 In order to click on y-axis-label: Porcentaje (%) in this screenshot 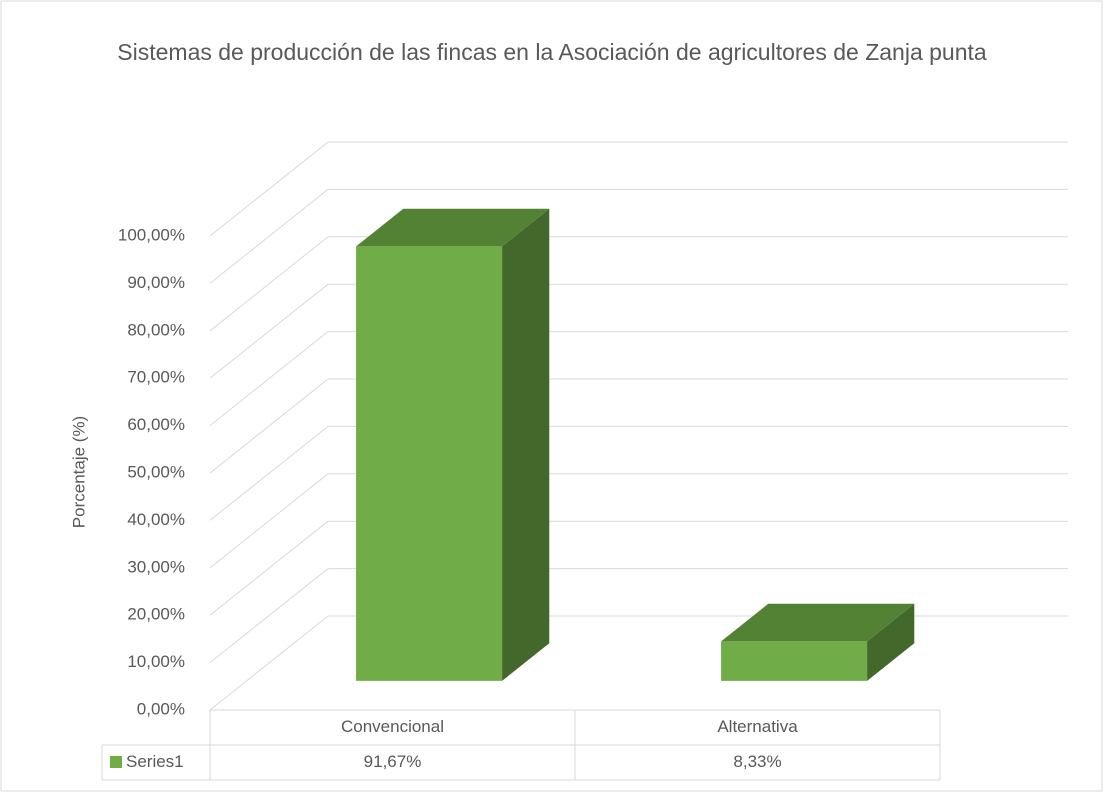, I will do `click(78, 472)`.